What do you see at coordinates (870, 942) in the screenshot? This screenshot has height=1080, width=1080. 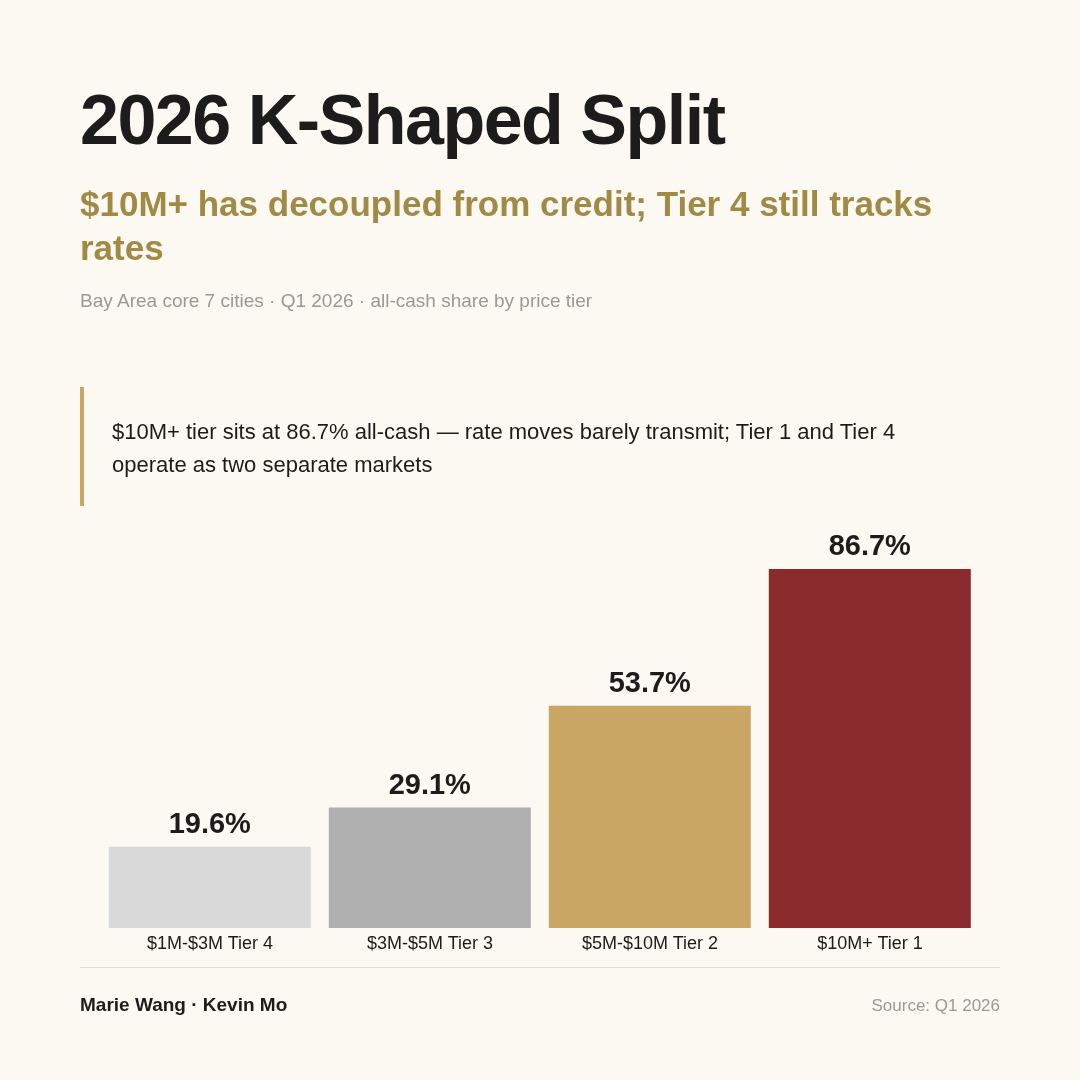 I see `x-tick-label: $10M+ Tier 1` at bounding box center [870, 942].